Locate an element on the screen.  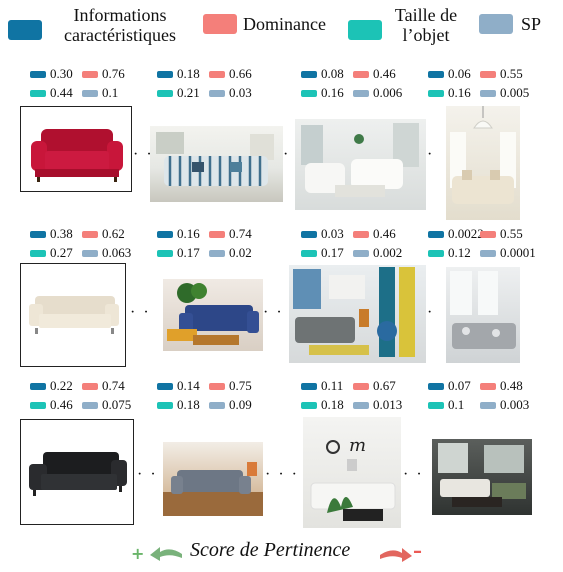
score-value: 0.063 is located at coordinates (117, 252).